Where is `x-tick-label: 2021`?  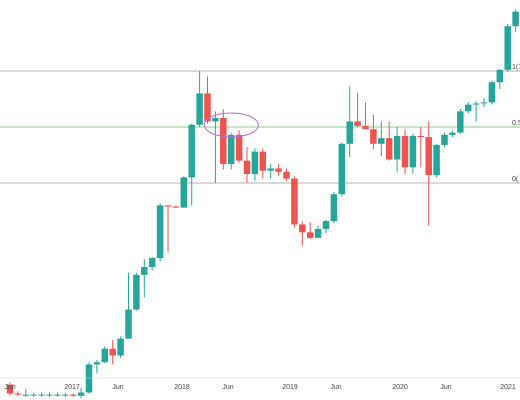 x-tick-label: 2021 is located at coordinates (508, 387).